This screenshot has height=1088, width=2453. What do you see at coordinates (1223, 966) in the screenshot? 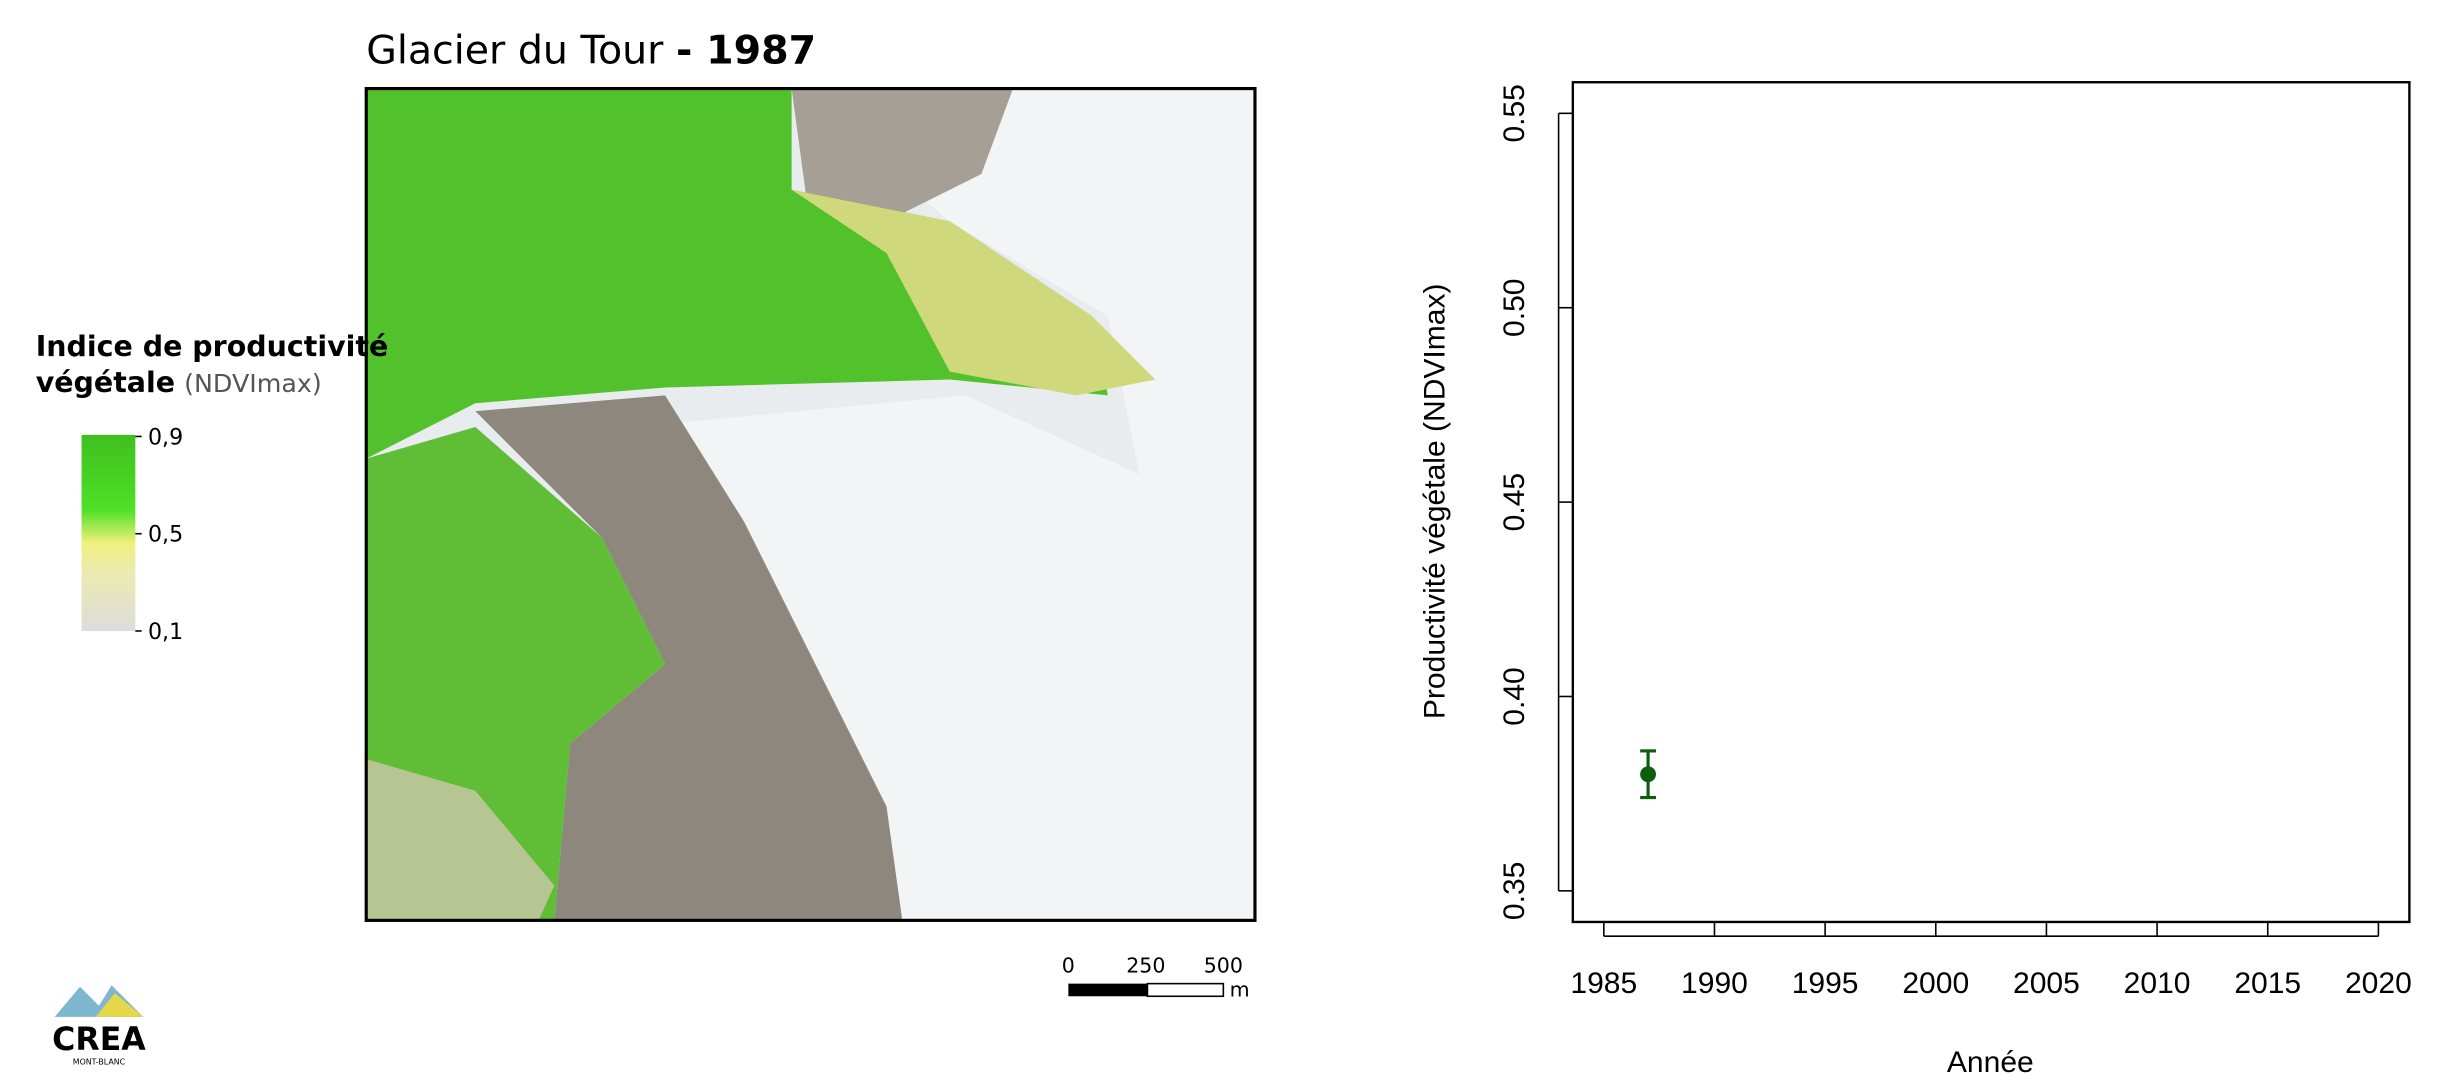
I see `scale-label: 500` at bounding box center [1223, 966].